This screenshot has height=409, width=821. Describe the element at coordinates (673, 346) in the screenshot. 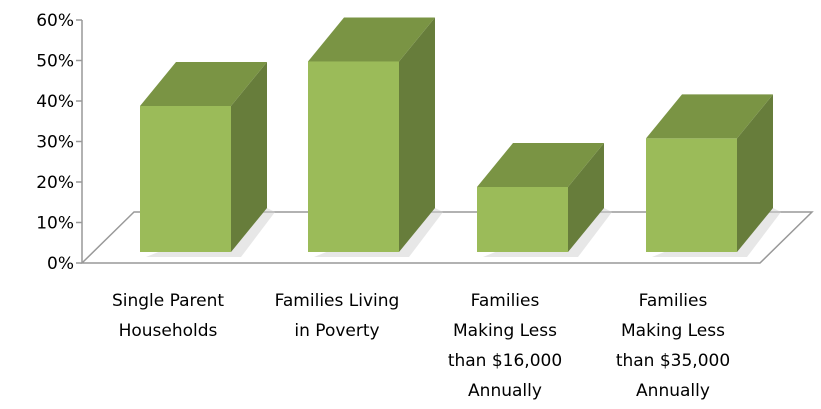

I see `x-category-label: Families Making Less than $35,000 Annually` at that location.